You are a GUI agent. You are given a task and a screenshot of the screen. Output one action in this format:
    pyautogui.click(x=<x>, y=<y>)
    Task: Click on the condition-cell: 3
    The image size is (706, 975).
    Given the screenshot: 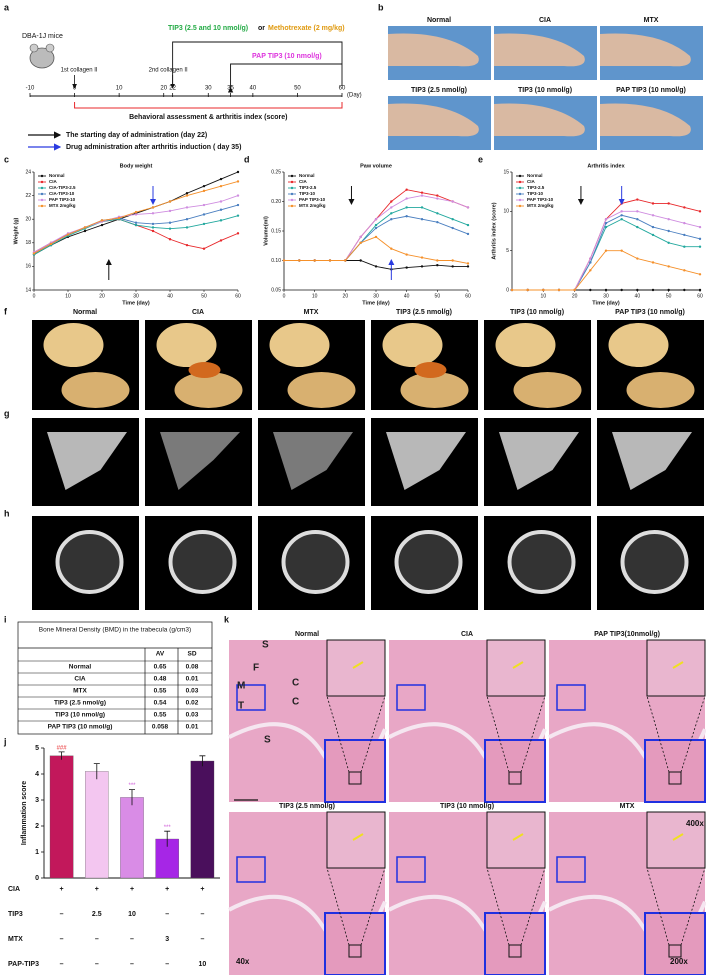 What is the action you would take?
    pyautogui.click(x=167, y=939)
    